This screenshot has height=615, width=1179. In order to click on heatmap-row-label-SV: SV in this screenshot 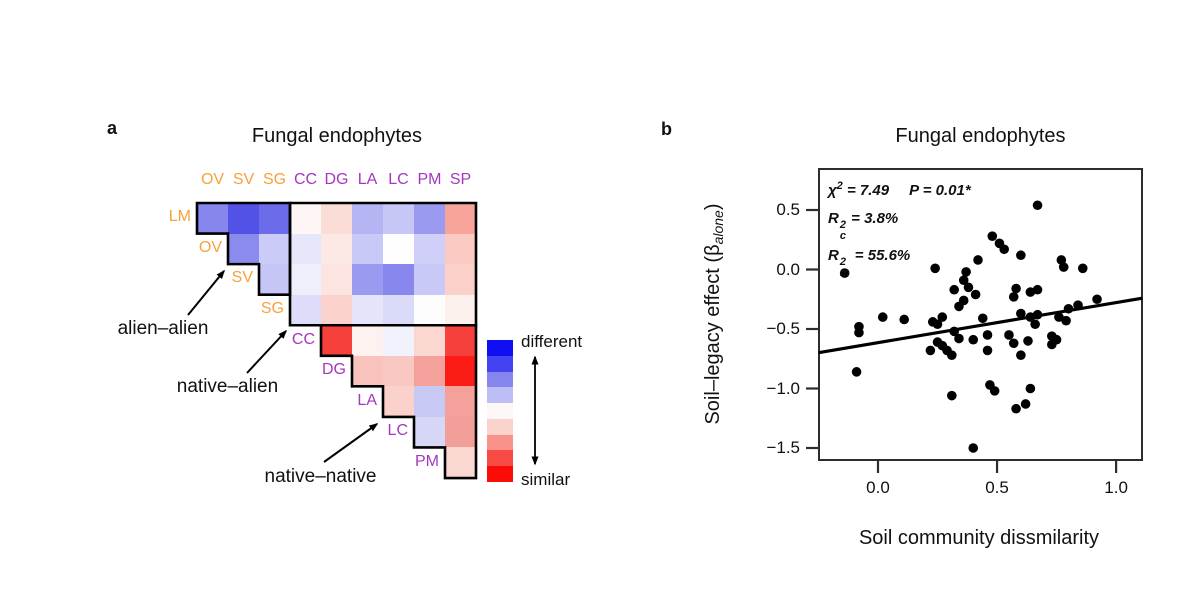, I will do `click(242, 278)`.